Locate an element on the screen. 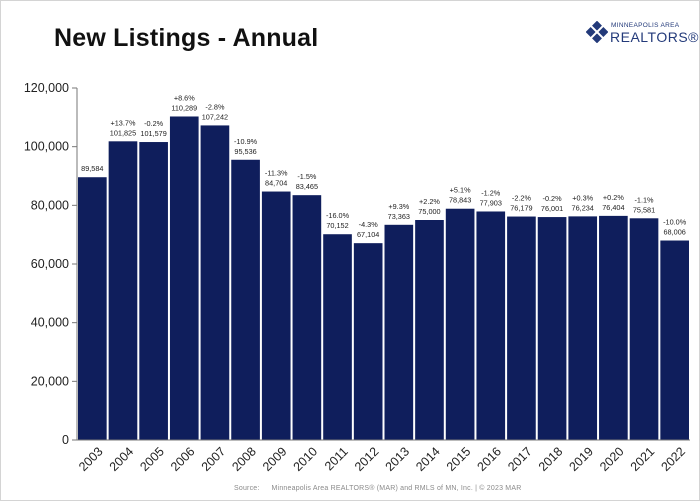 The width and height of the screenshot is (700, 501). x-tick-label: 2021 is located at coordinates (643, 459).